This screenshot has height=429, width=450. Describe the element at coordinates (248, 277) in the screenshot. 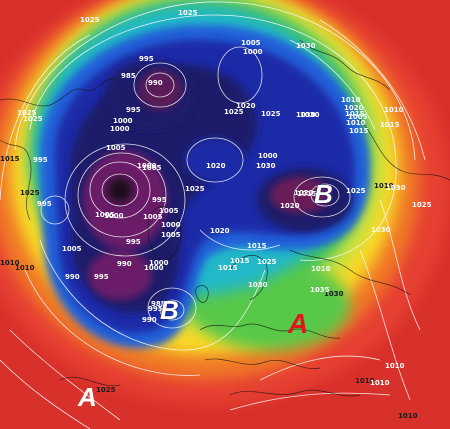

I see `coastline-scandinavia` at that location.